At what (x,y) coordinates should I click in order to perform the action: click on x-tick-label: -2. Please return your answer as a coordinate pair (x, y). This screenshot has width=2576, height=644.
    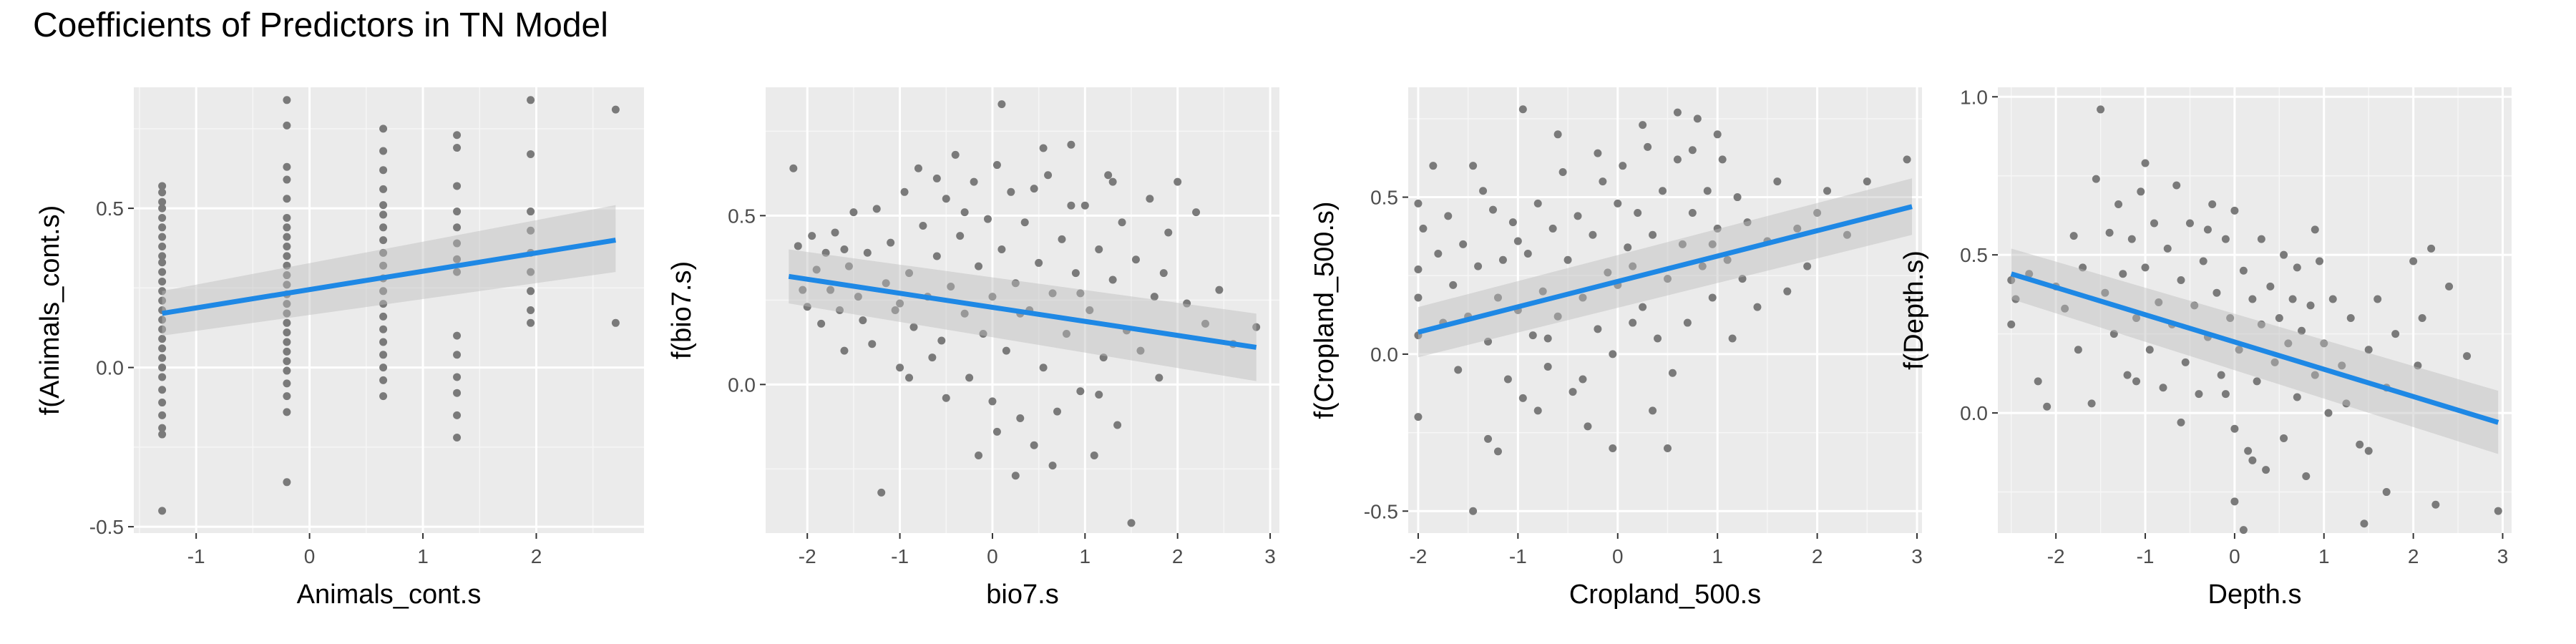
    Looking at the image, I should click on (807, 556).